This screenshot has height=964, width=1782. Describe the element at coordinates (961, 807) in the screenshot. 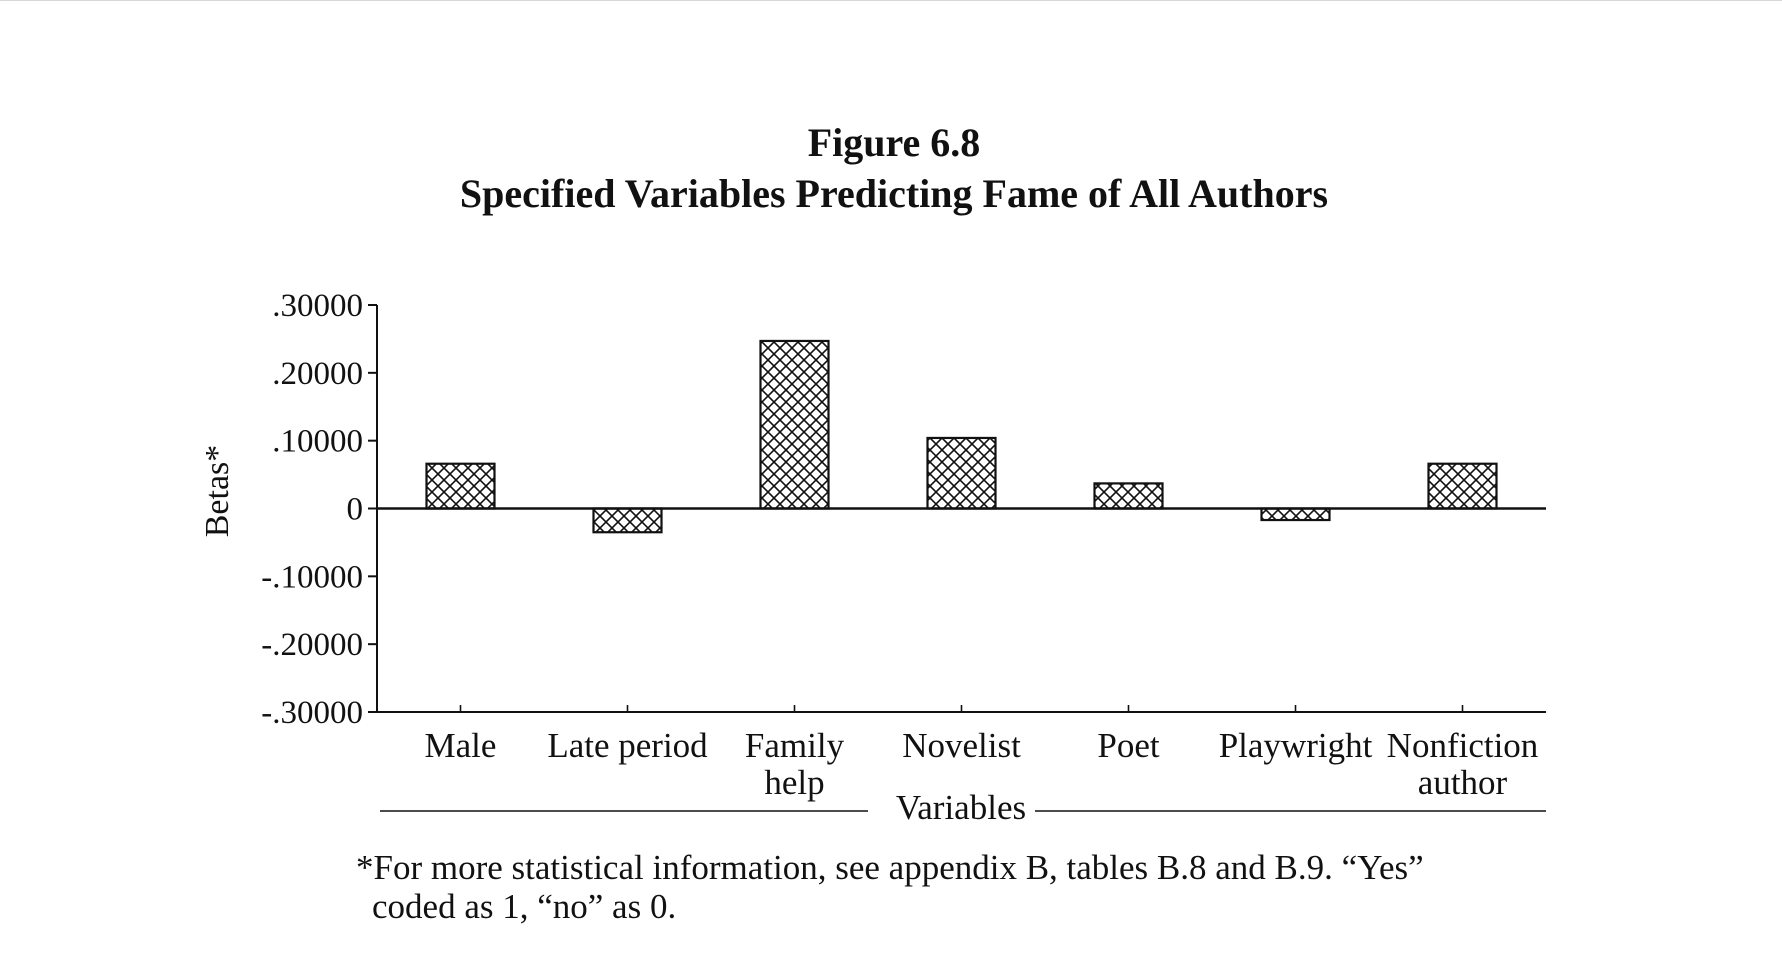

I see `x-axis-label: Variables` at that location.